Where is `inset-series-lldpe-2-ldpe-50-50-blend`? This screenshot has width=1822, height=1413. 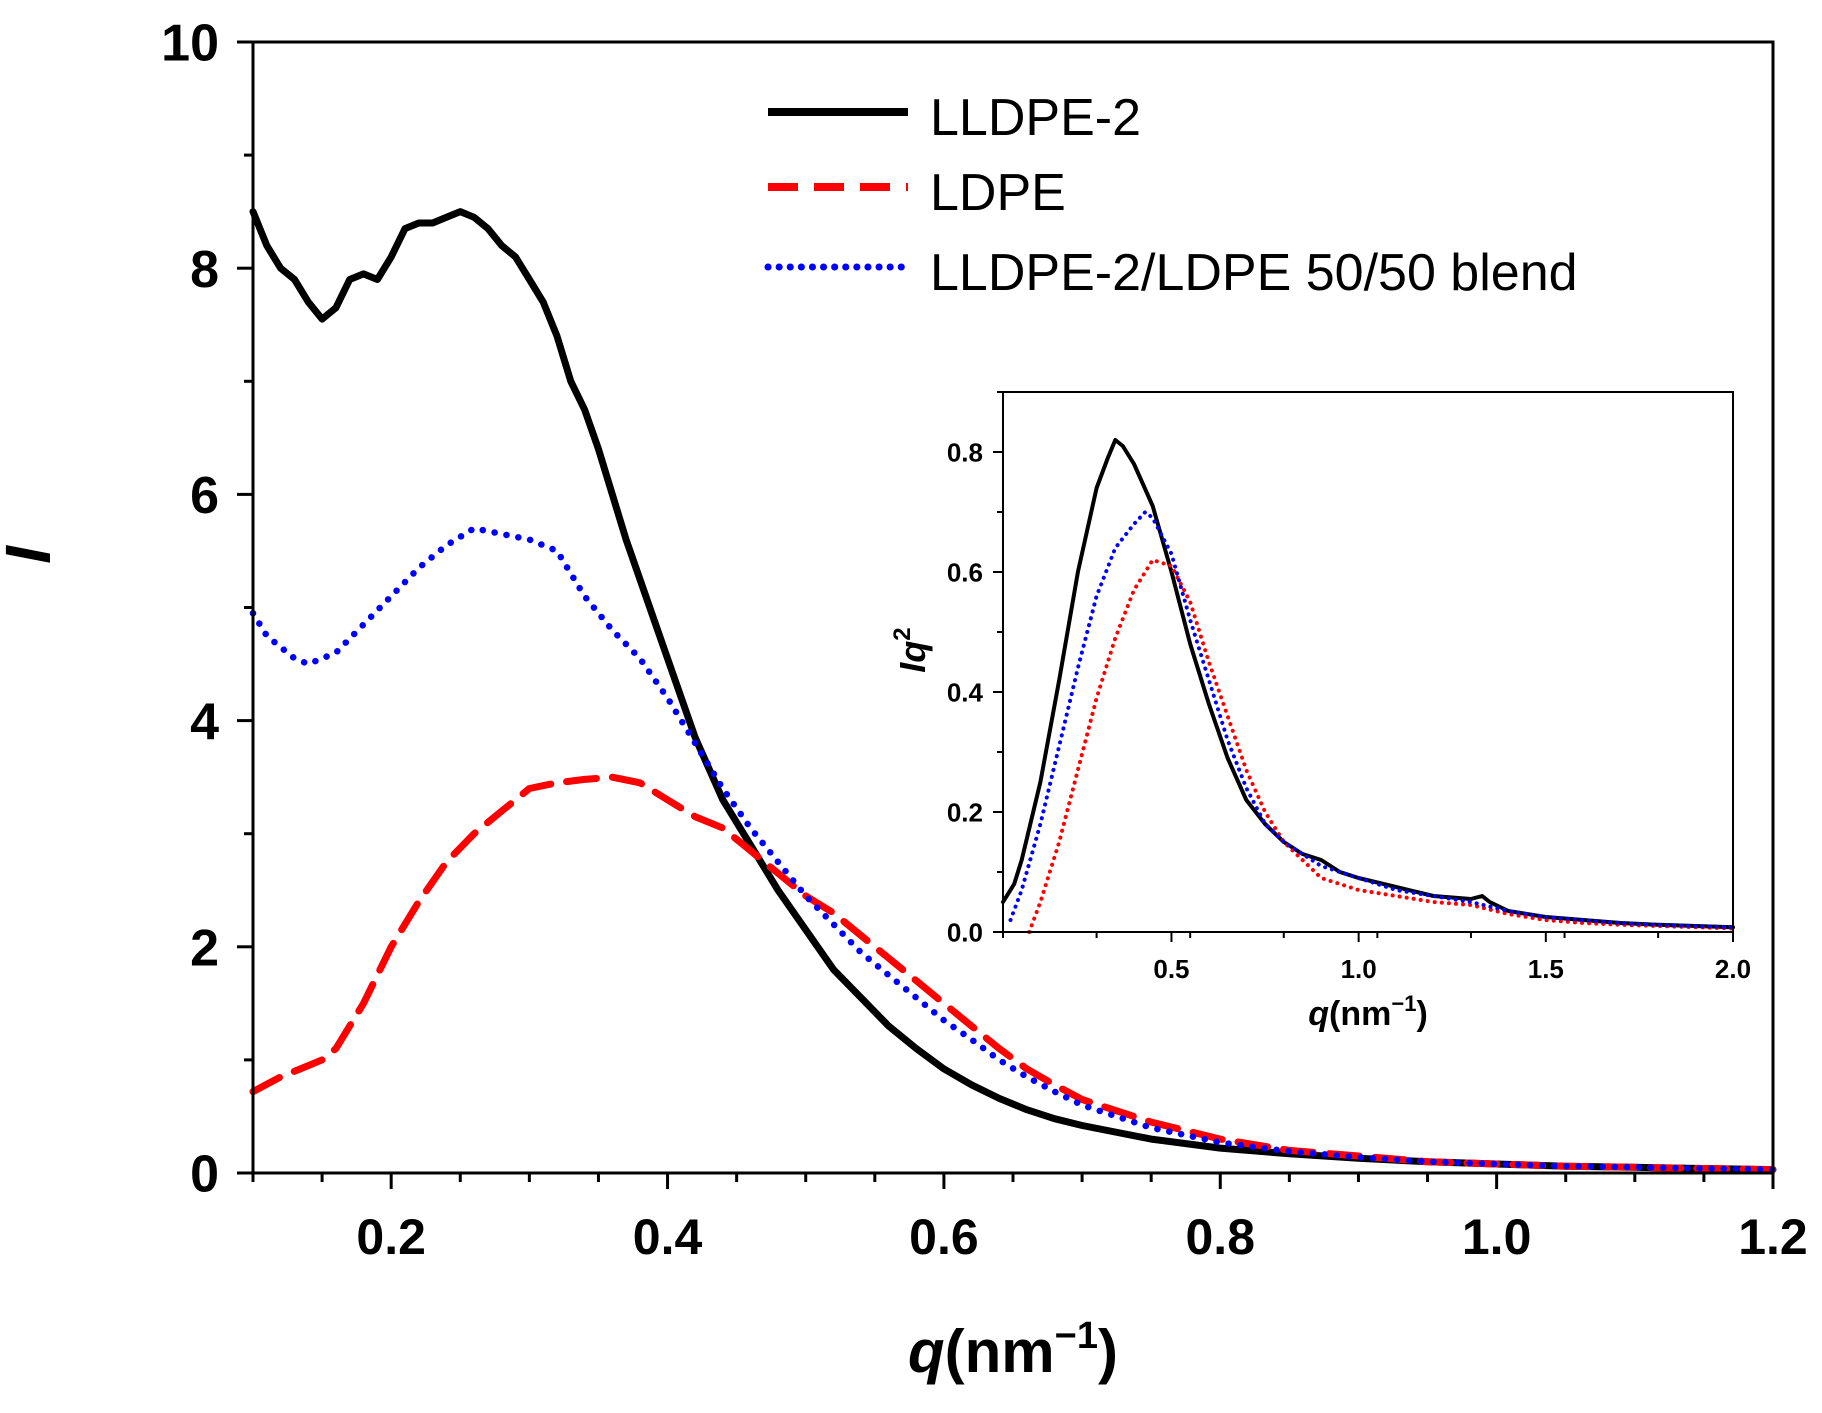 inset-series-lldpe-2-ldpe-50-50-blend is located at coordinates (1371, 720).